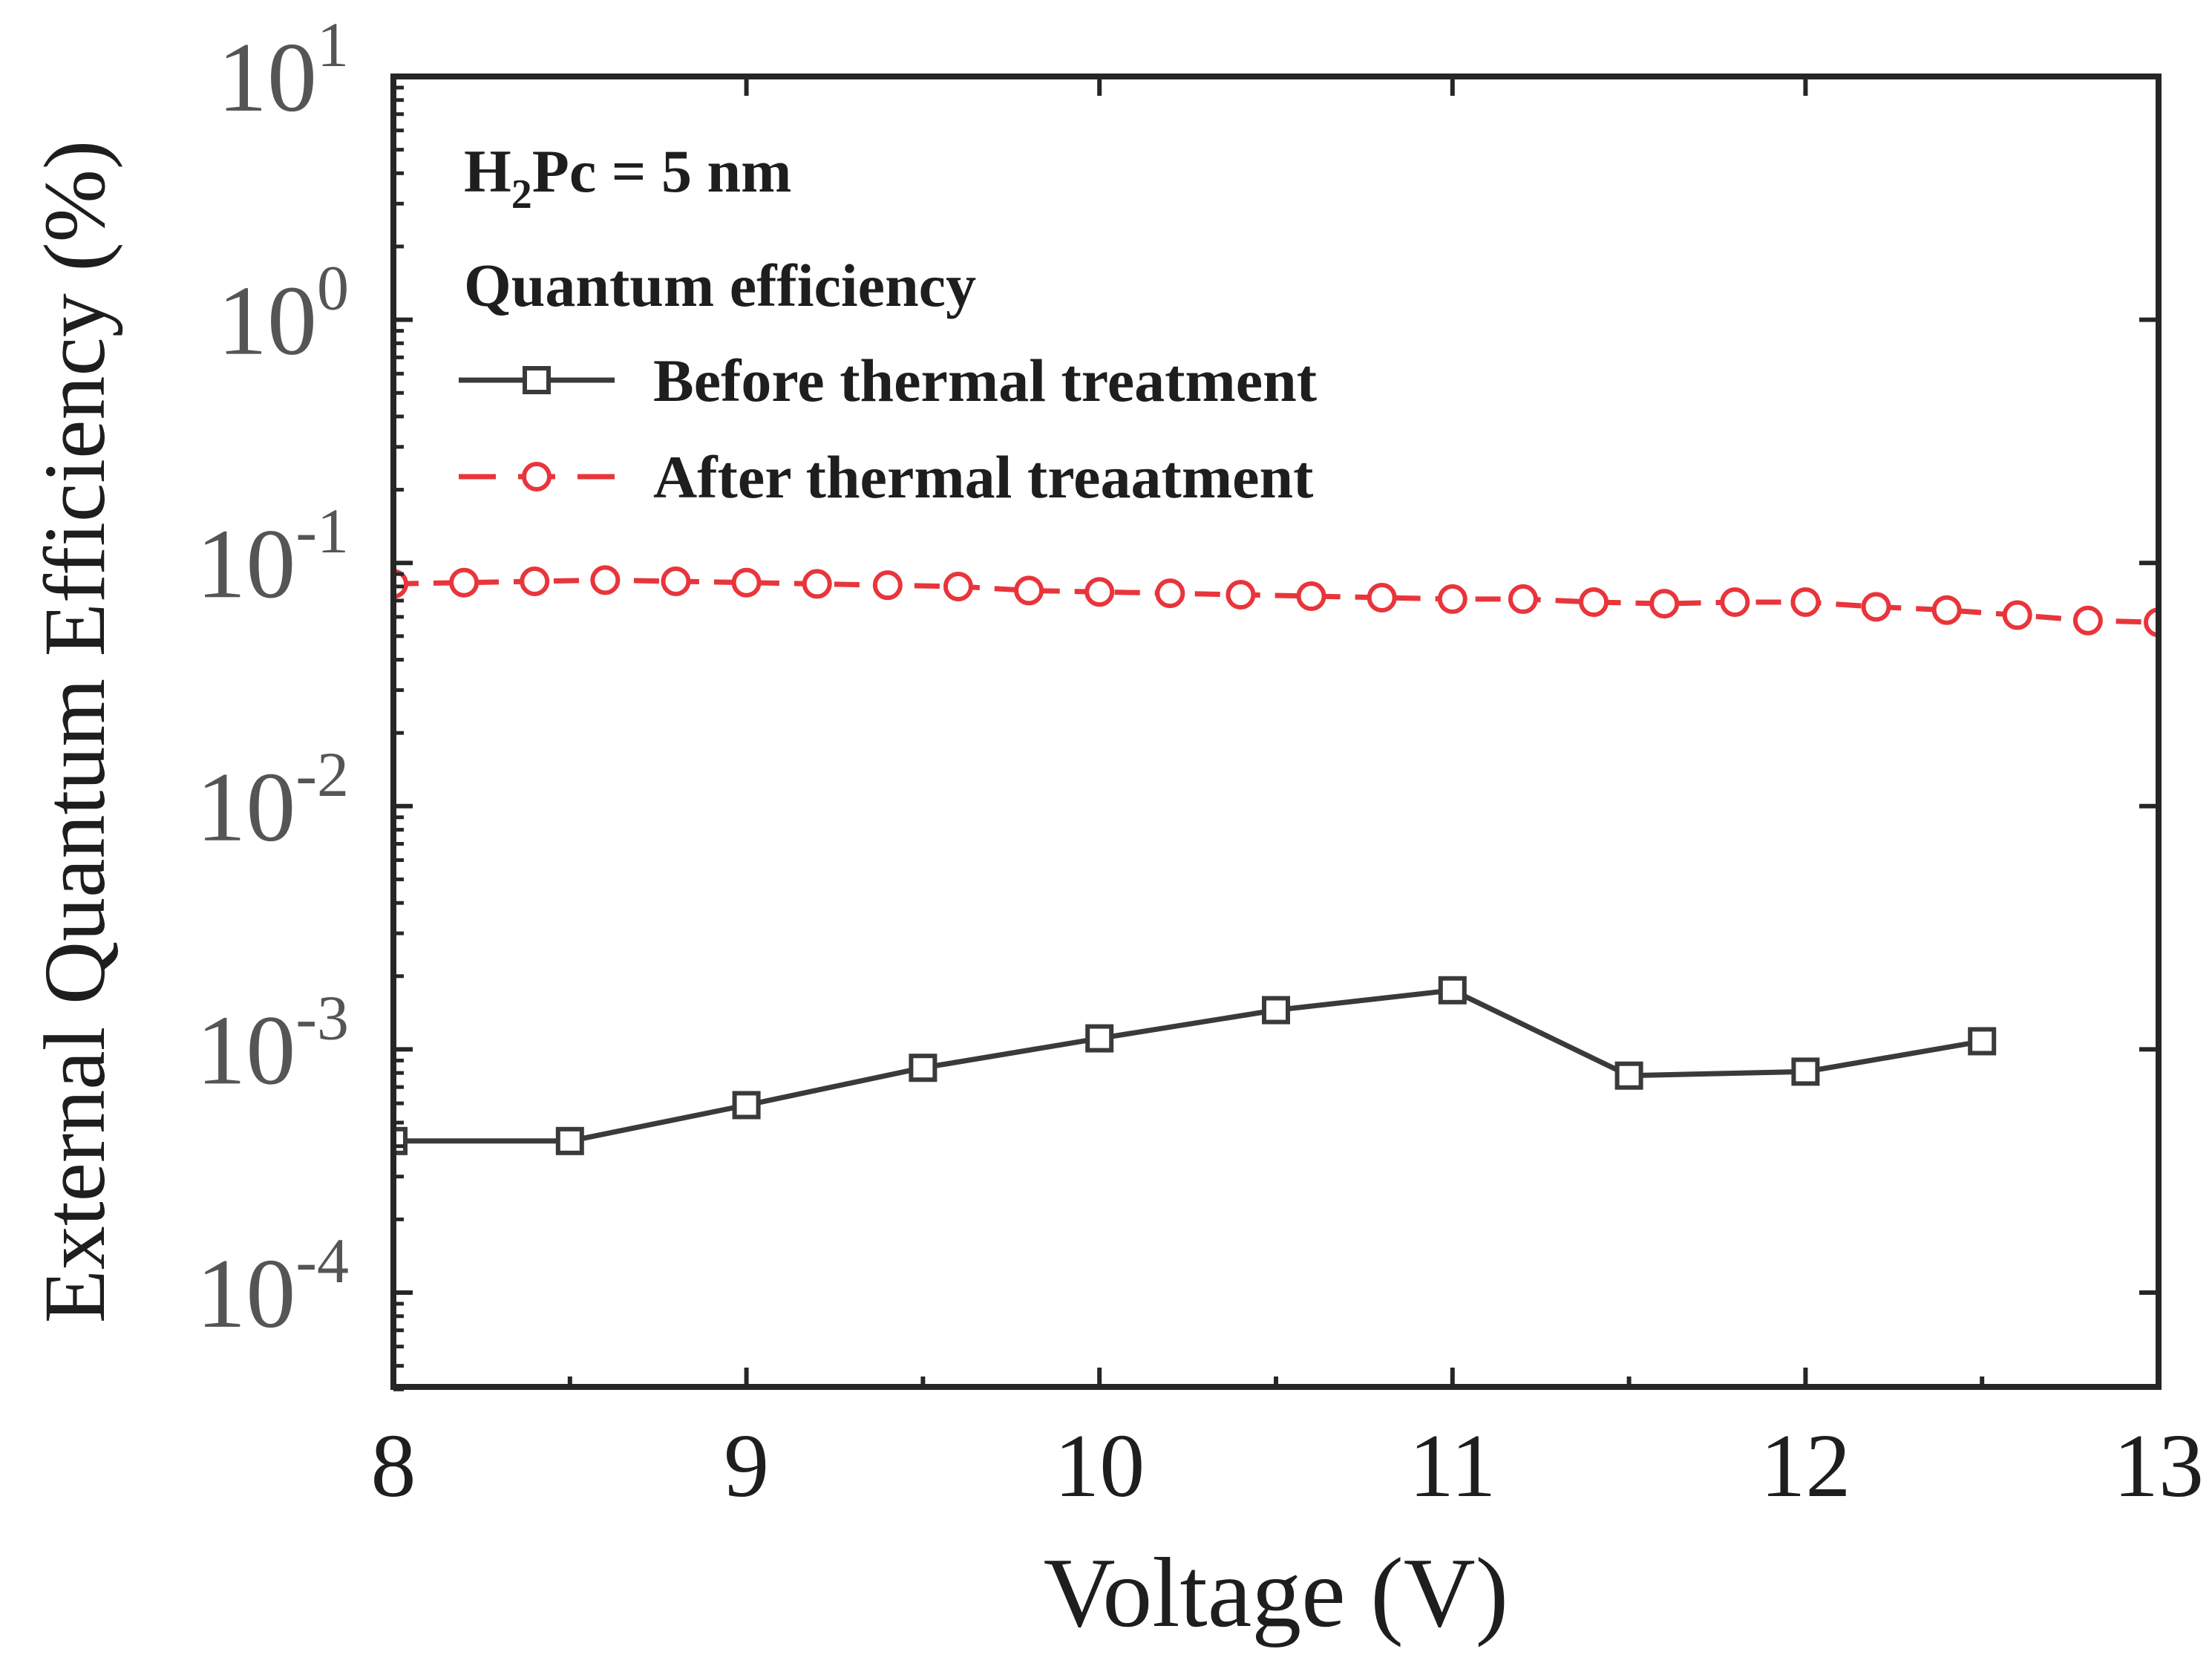  What do you see at coordinates (322, 775) in the screenshot?
I see `y-tick-label-exponent: -2` at bounding box center [322, 775].